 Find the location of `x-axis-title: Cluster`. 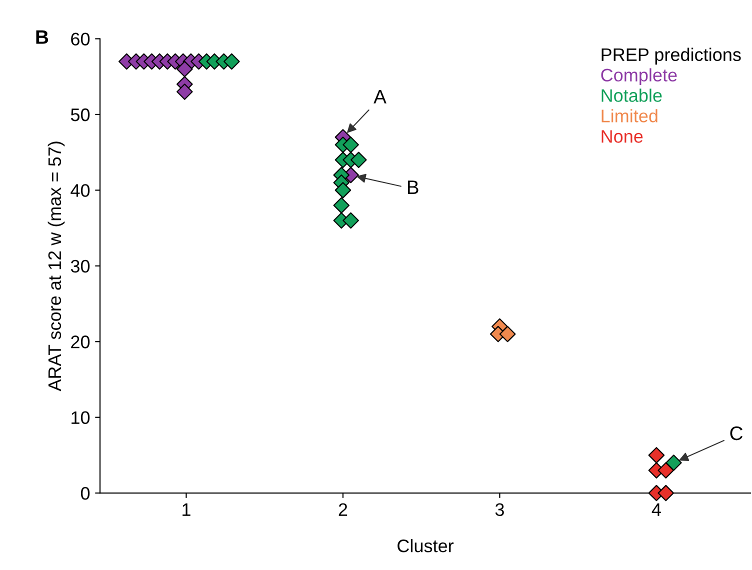

x-axis-title: Cluster is located at coordinates (426, 545).